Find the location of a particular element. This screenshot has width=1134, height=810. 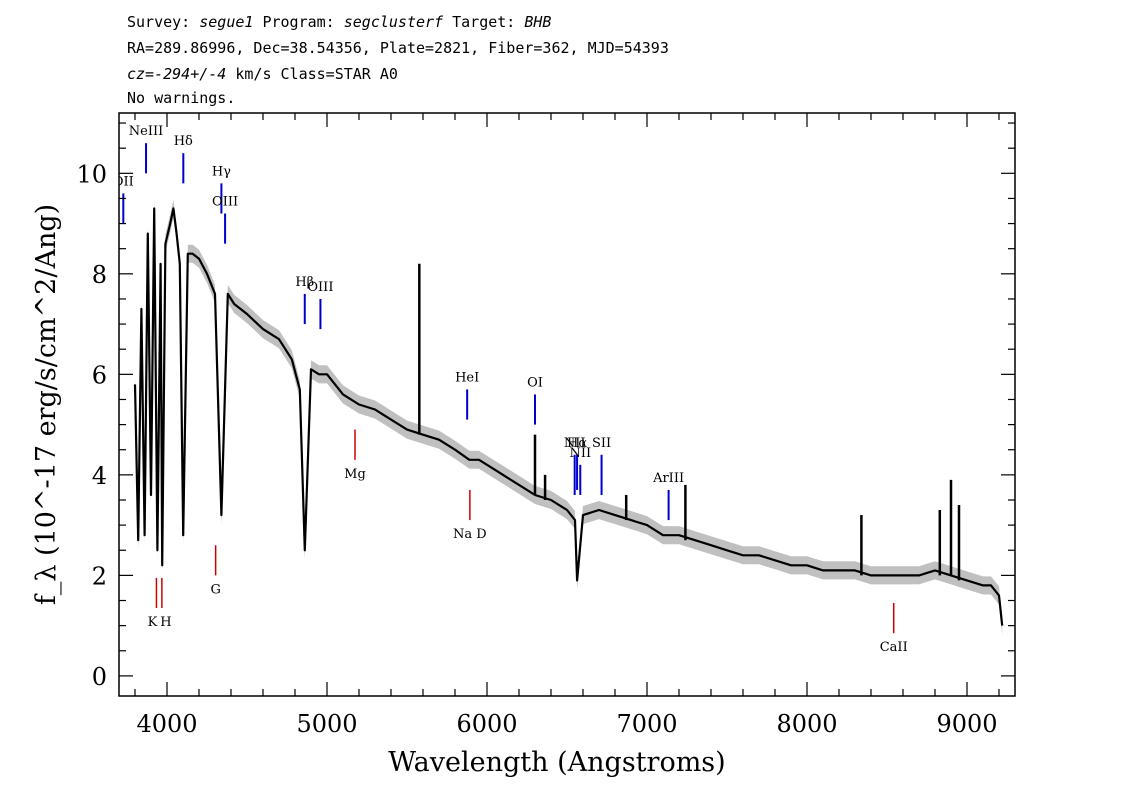

y-tick-label-3: 6 is located at coordinates (99, 375).